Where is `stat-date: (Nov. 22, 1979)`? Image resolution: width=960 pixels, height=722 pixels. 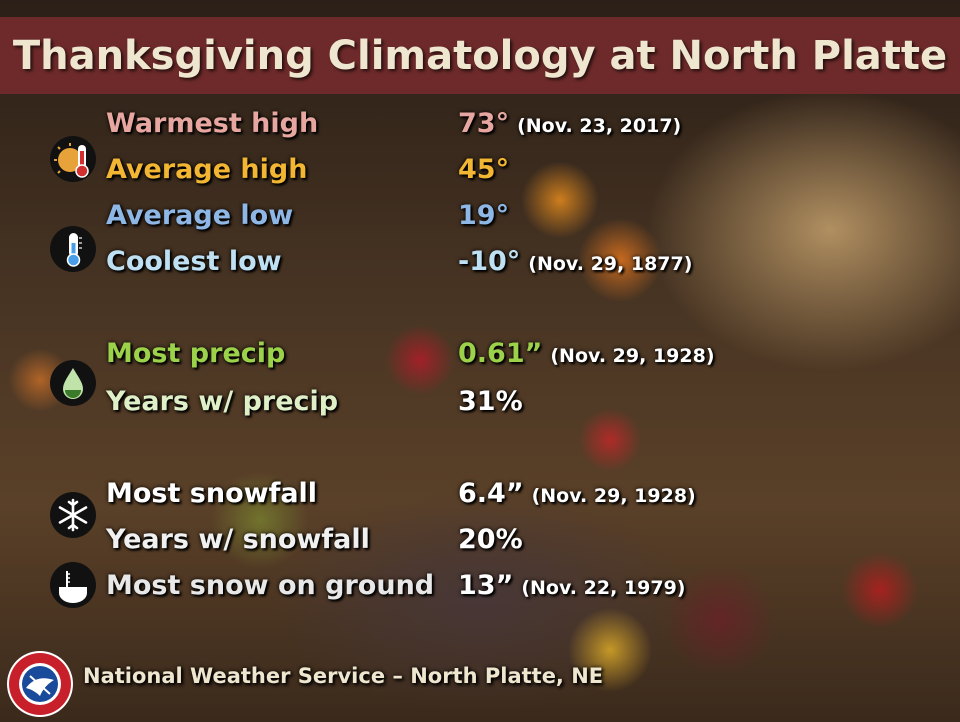 stat-date: (Nov. 22, 1979) is located at coordinates (603, 588).